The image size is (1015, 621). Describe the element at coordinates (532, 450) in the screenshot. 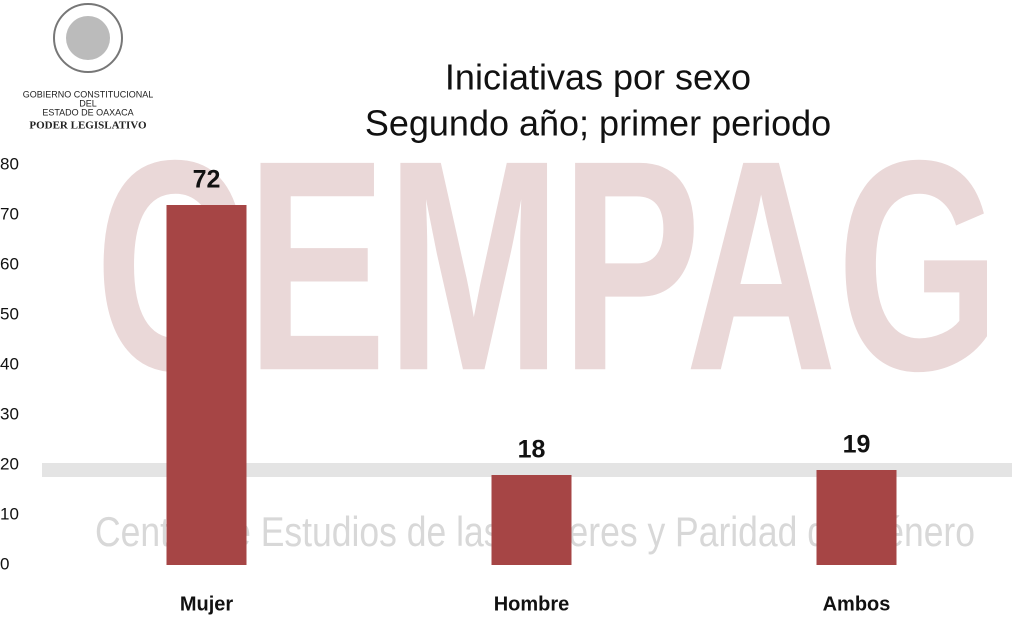

I see `value-label: 18` at that location.